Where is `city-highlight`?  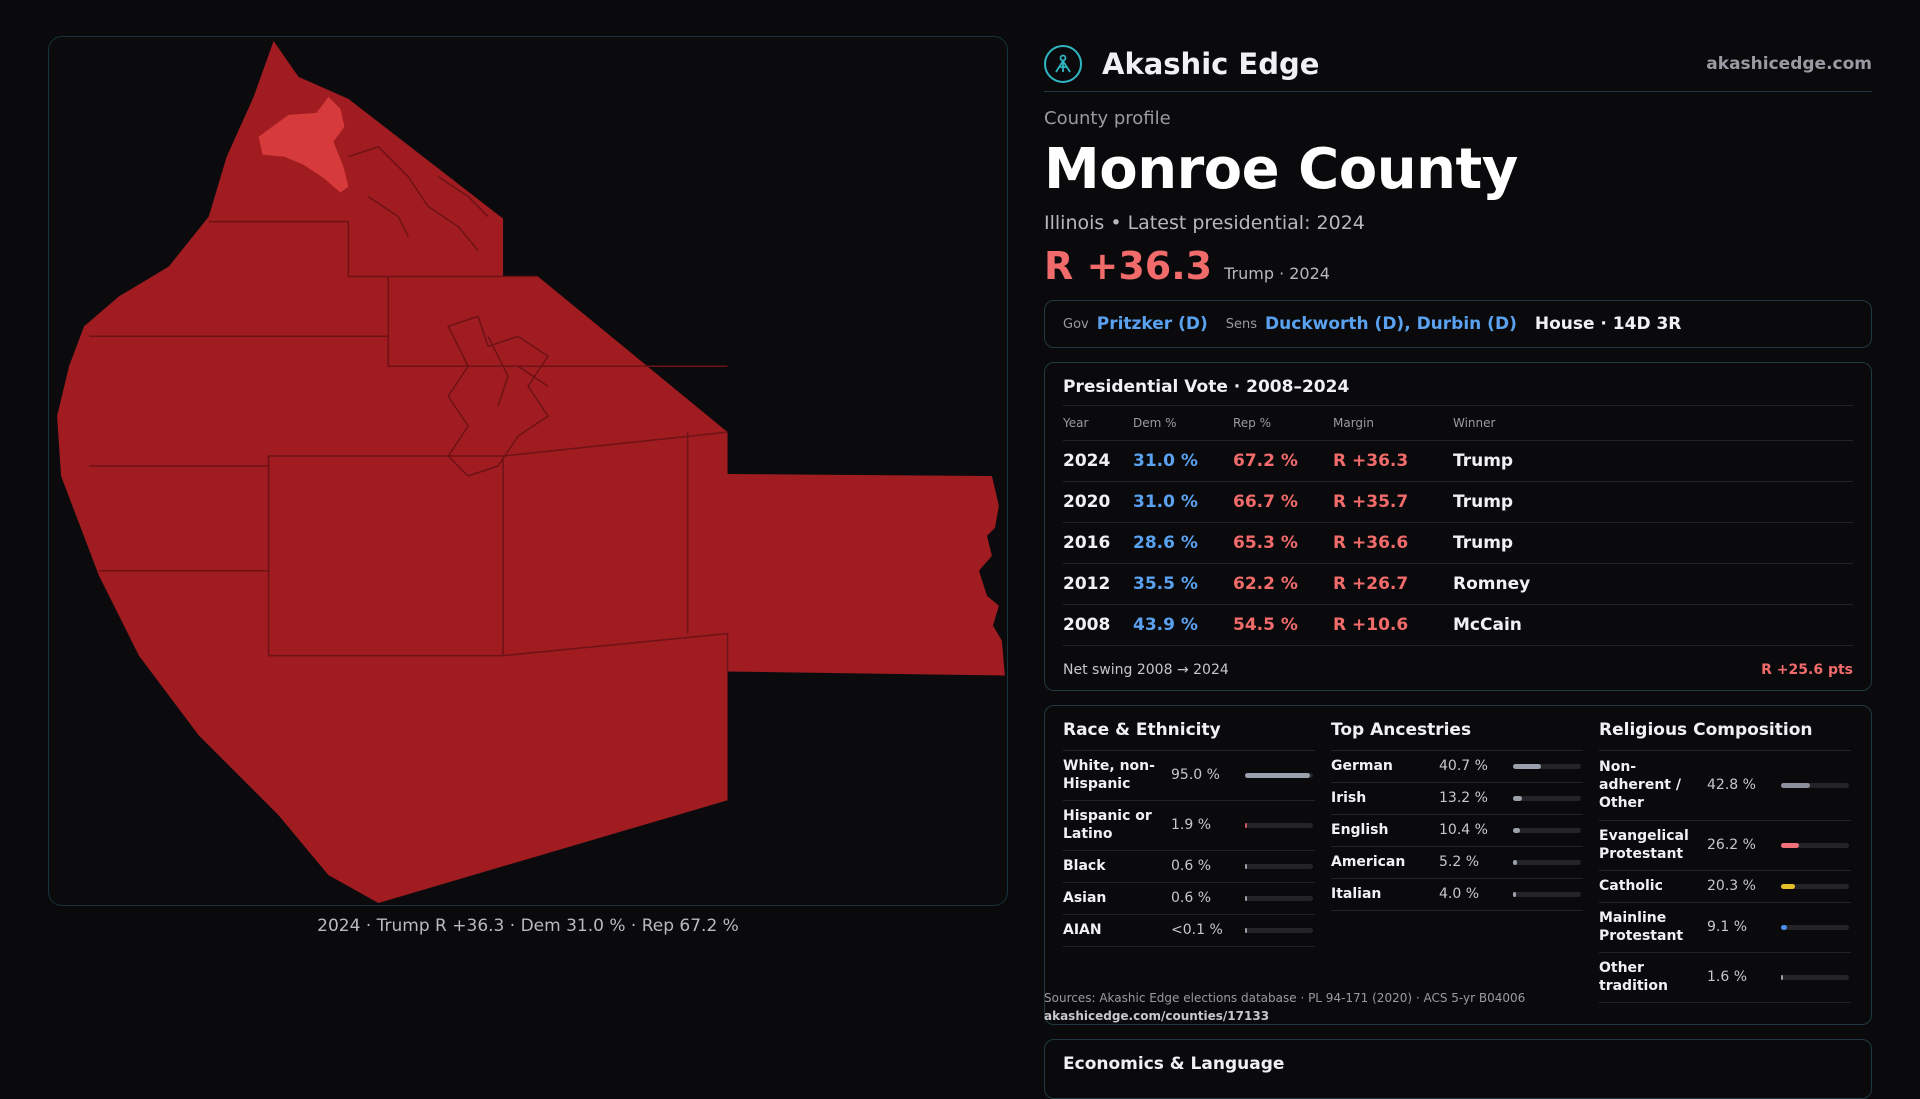 city-highlight is located at coordinates (303, 144).